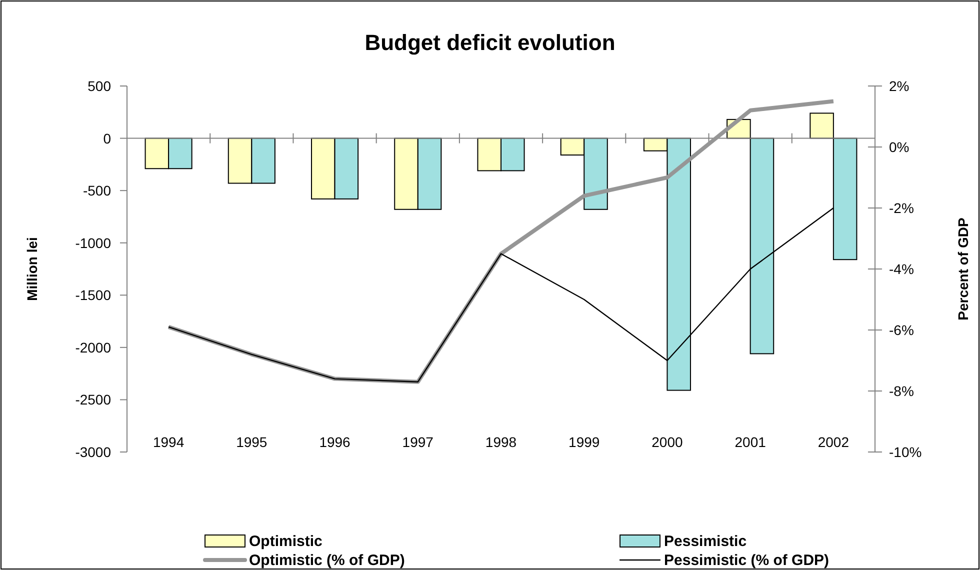  I want to click on legend-label: Optimistic (% of GDP), so click(327, 560).